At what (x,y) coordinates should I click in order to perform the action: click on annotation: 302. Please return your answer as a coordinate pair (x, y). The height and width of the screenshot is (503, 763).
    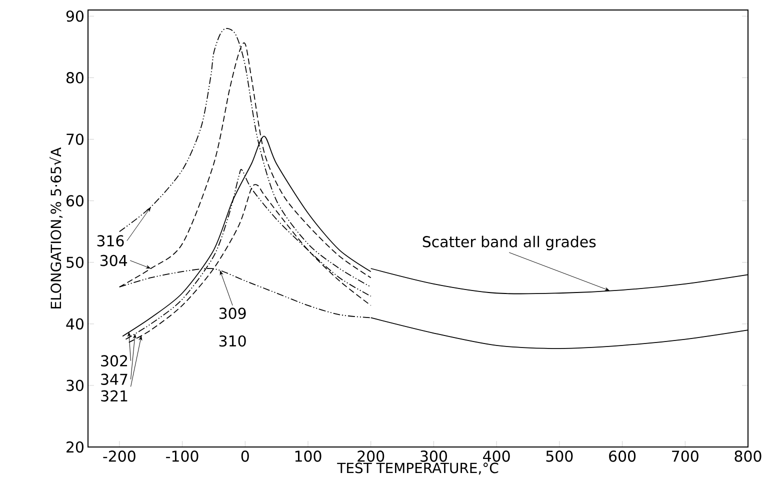
    Looking at the image, I should click on (114, 360).